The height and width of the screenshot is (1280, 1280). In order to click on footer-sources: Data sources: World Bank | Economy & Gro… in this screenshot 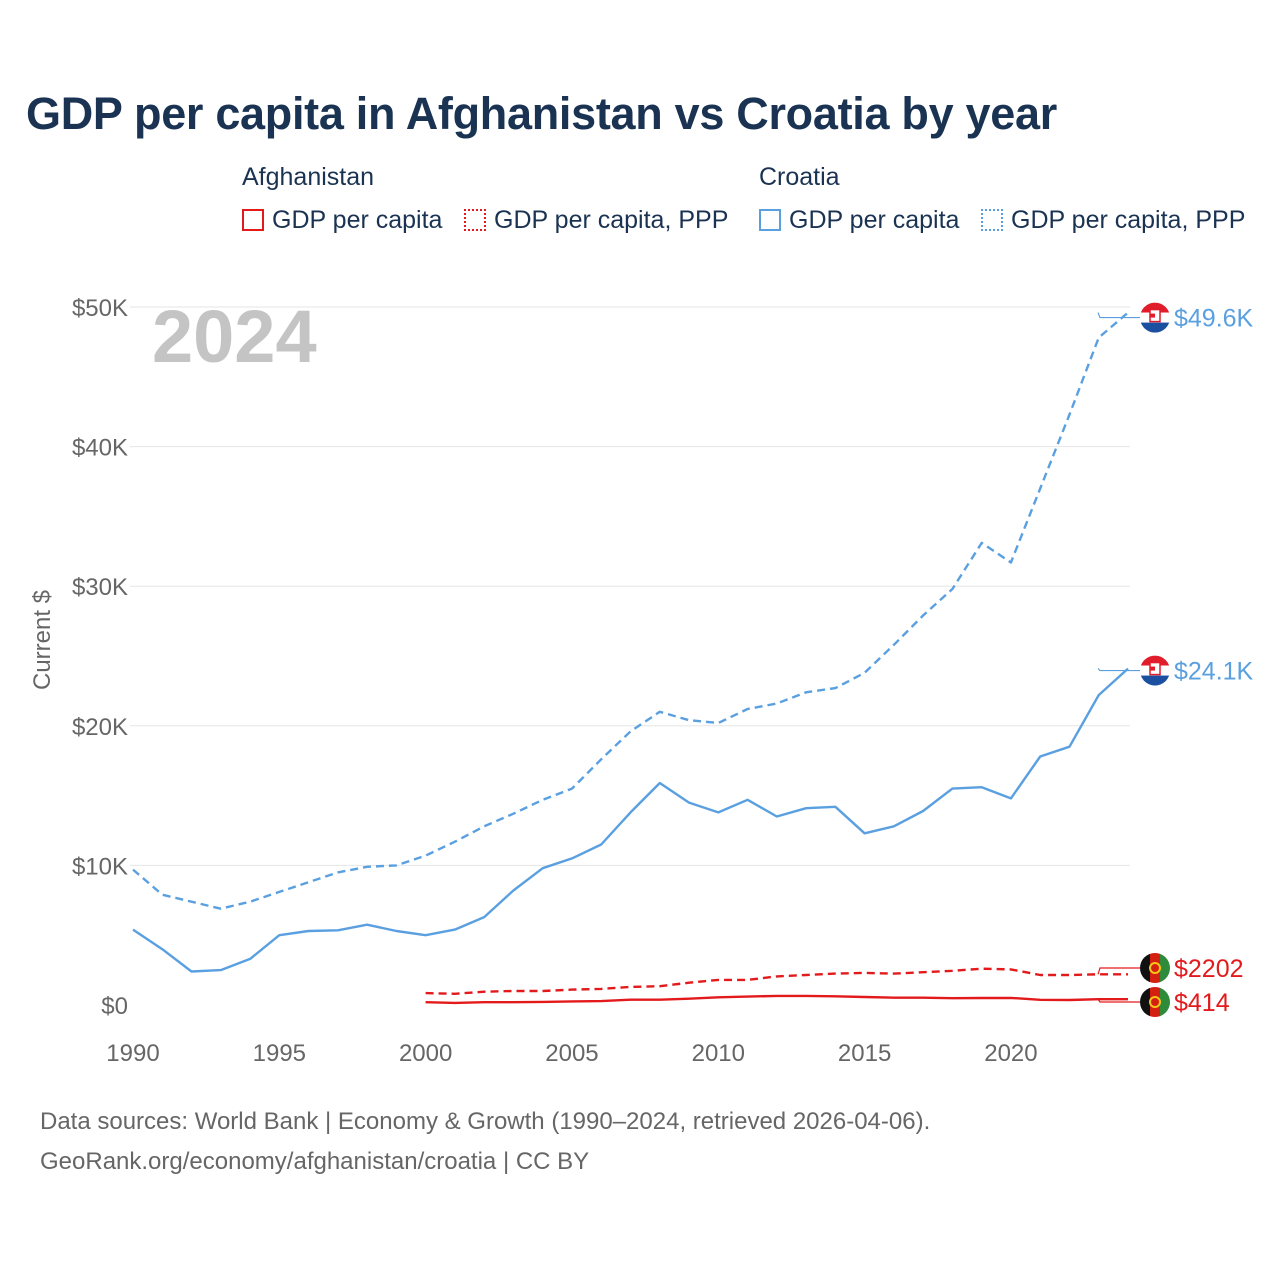, I will do `click(485, 1121)`.